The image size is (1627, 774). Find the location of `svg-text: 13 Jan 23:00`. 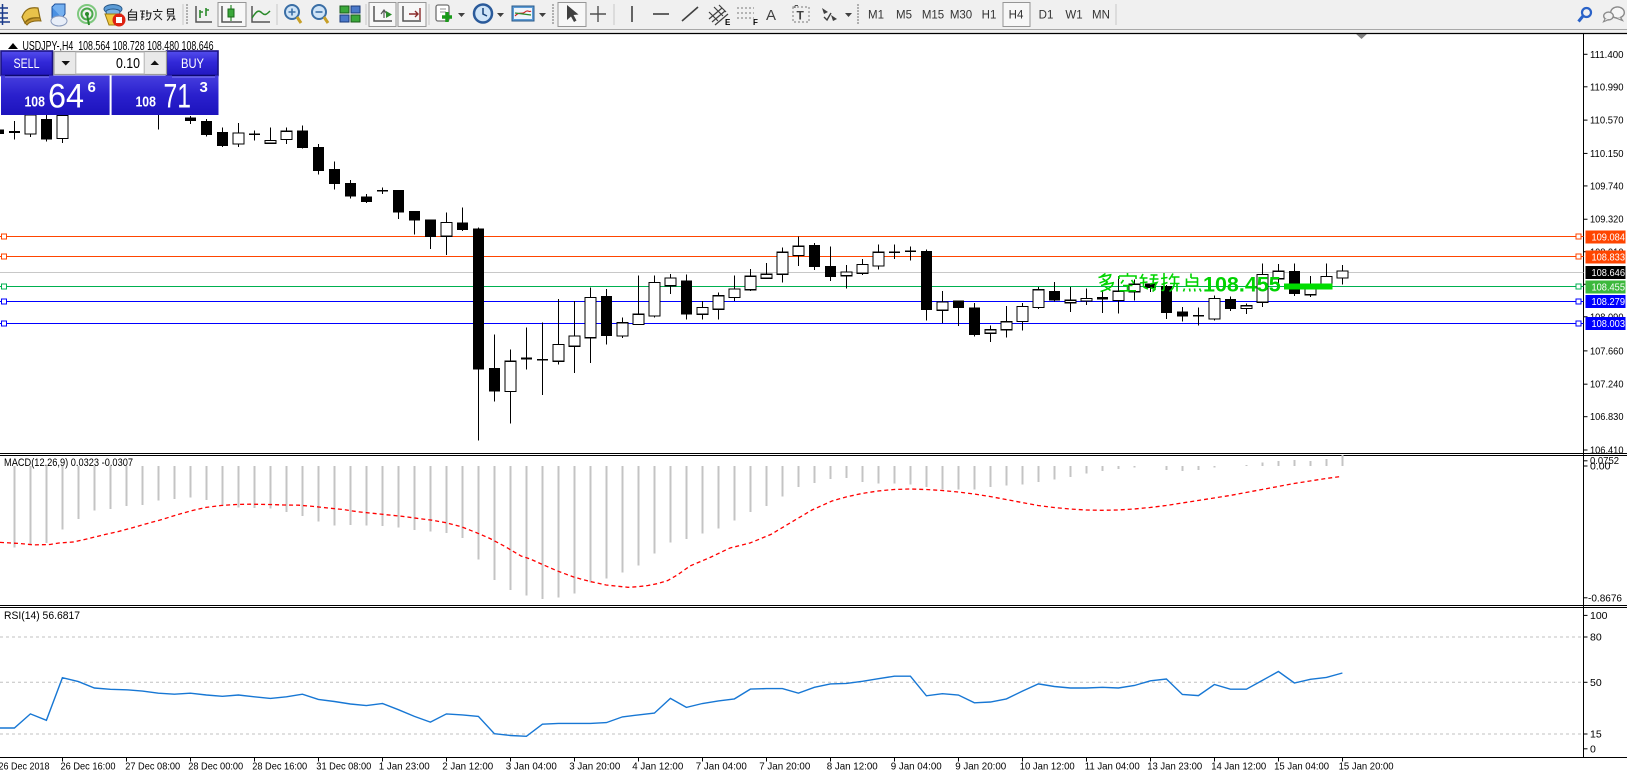

svg-text: 13 Jan 23:00 is located at coordinates (1174, 767).